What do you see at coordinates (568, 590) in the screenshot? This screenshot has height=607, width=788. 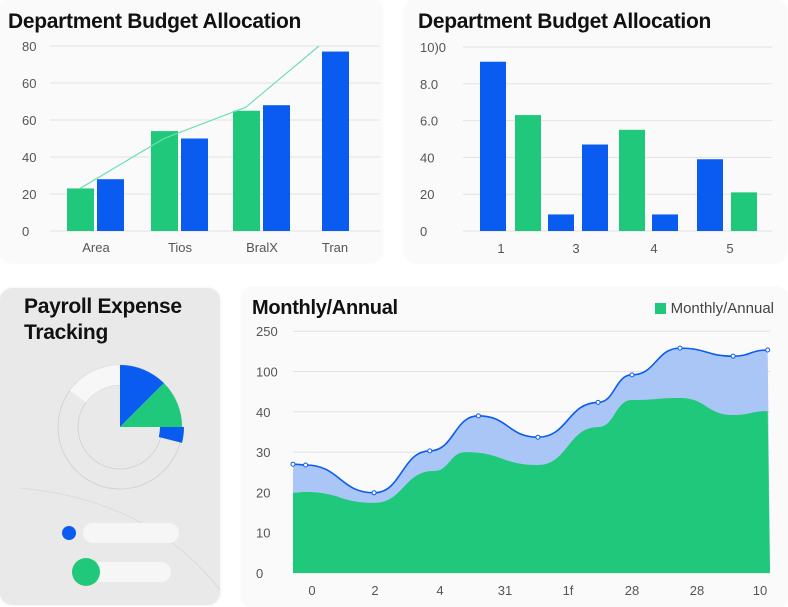 I see `x-tick-label: 1f` at bounding box center [568, 590].